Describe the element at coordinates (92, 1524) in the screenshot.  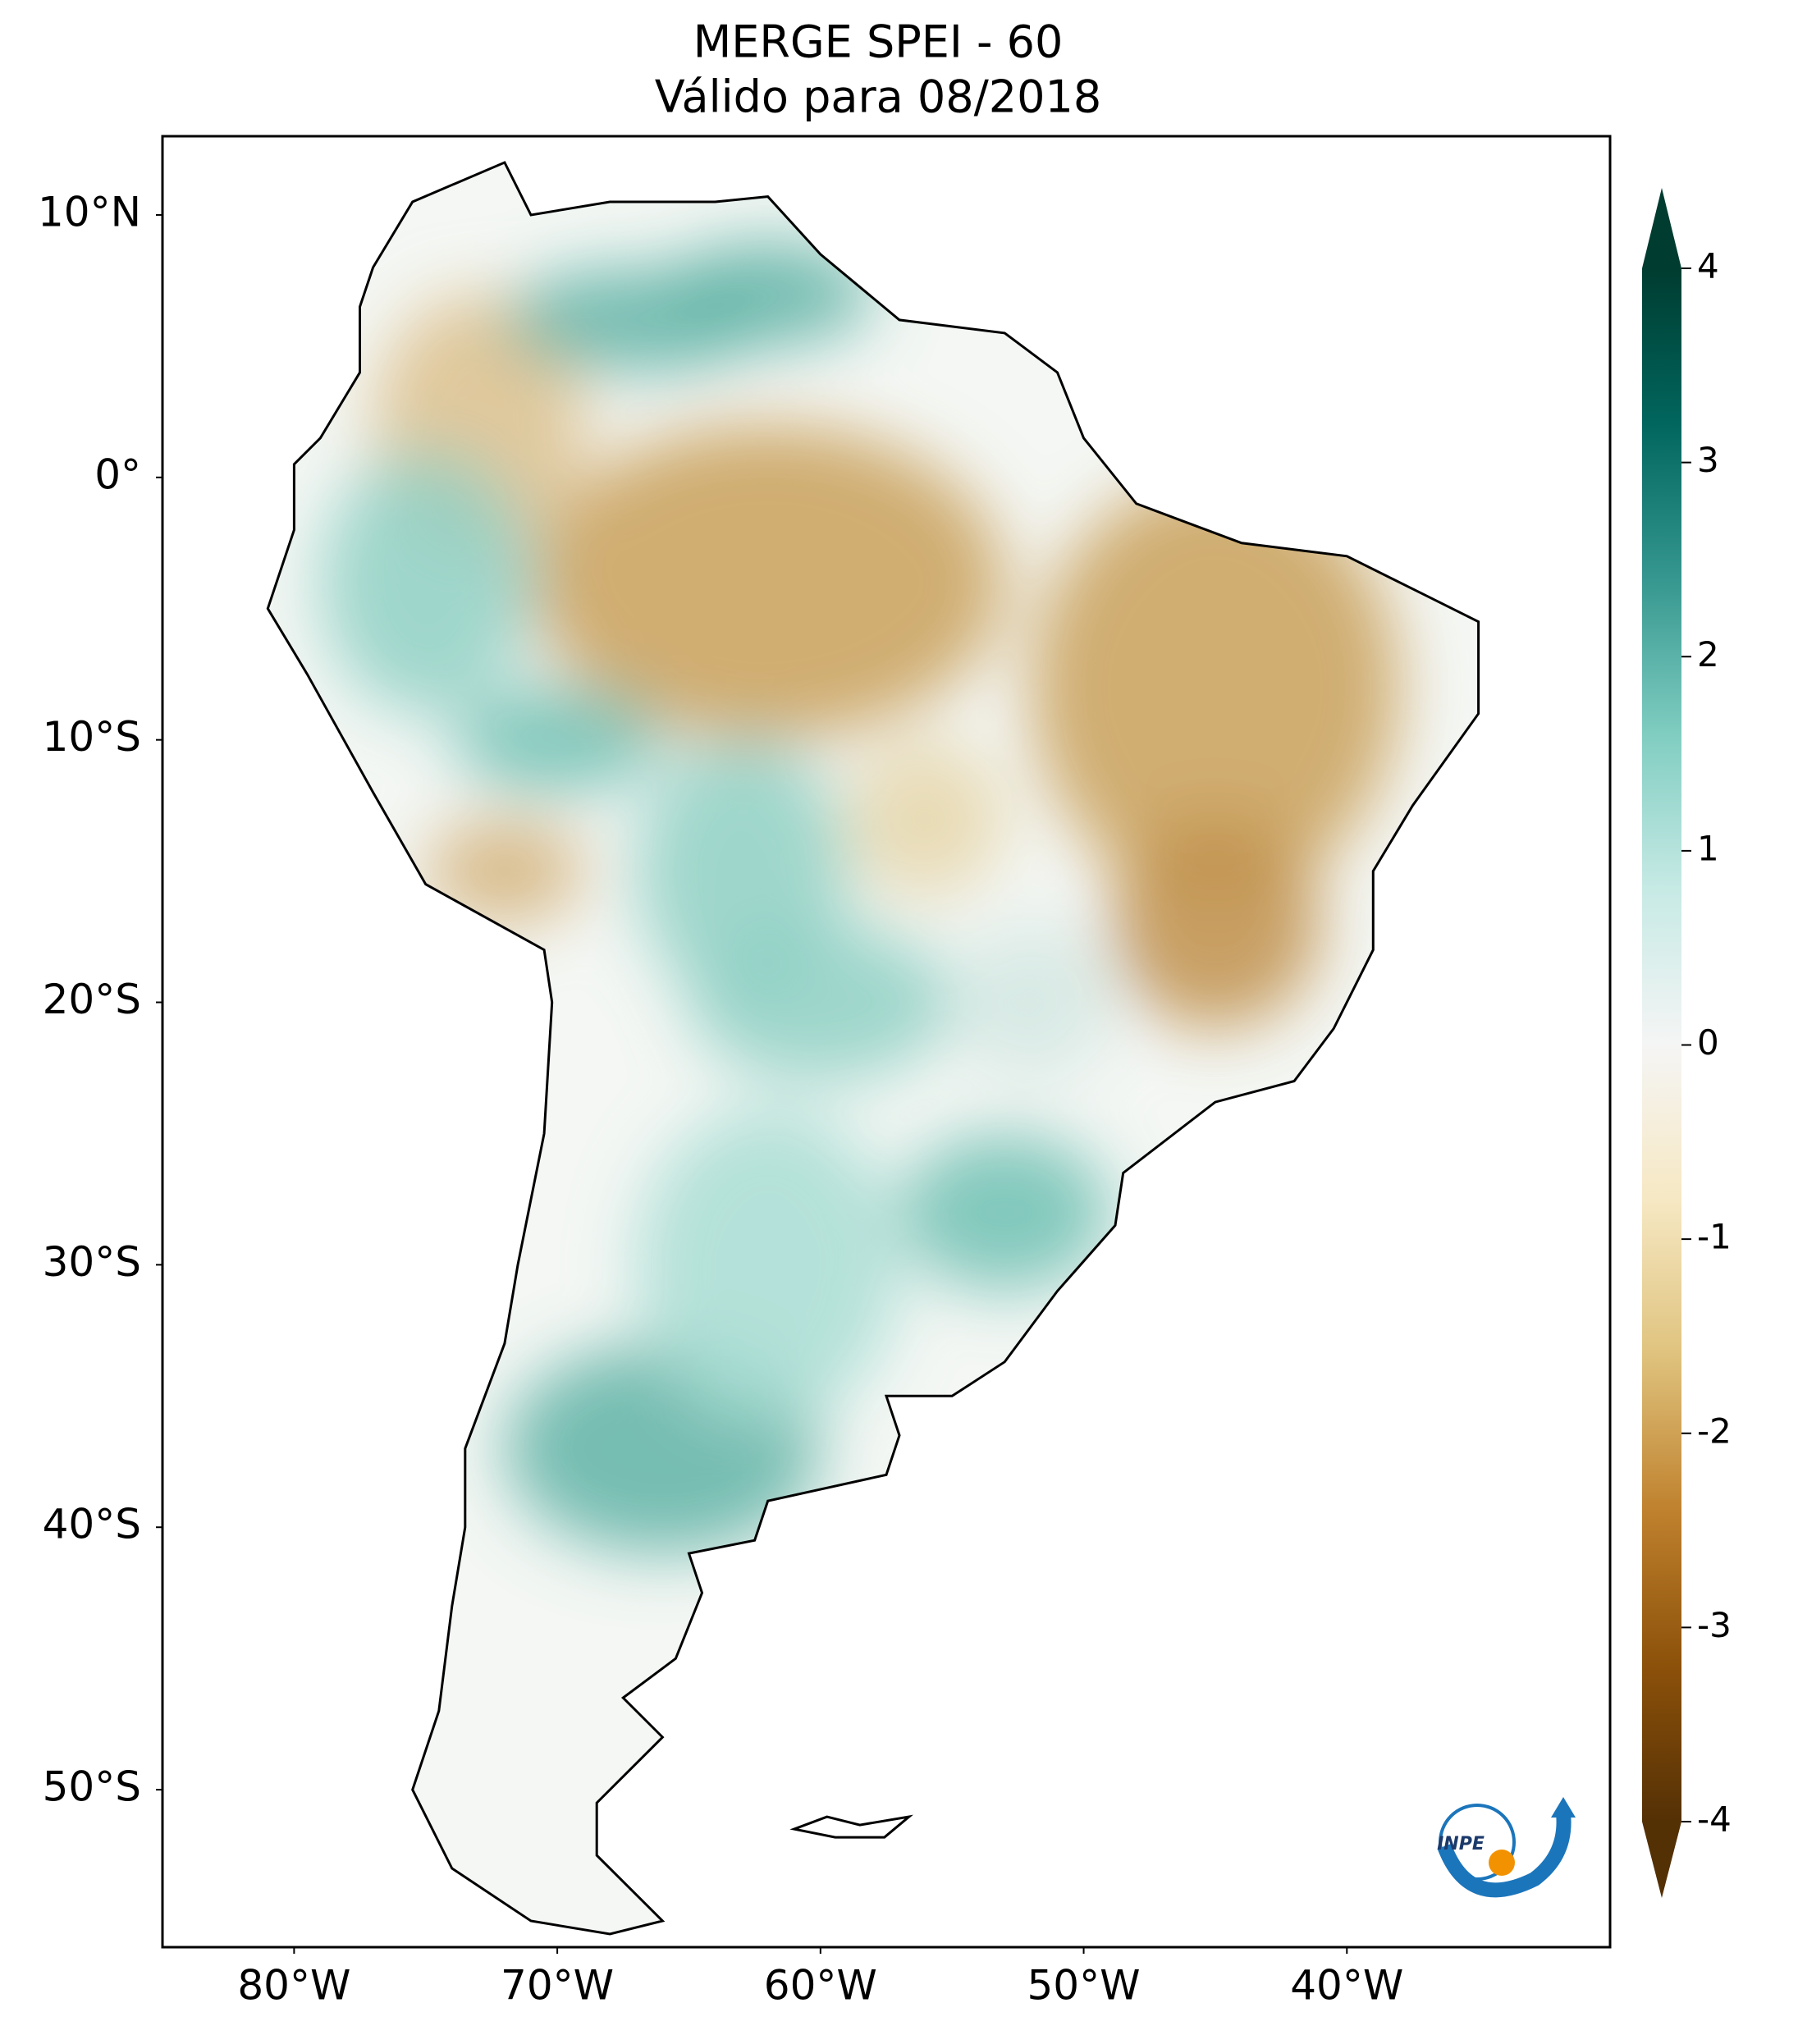
I see `y-tick-label: 40°S` at that location.